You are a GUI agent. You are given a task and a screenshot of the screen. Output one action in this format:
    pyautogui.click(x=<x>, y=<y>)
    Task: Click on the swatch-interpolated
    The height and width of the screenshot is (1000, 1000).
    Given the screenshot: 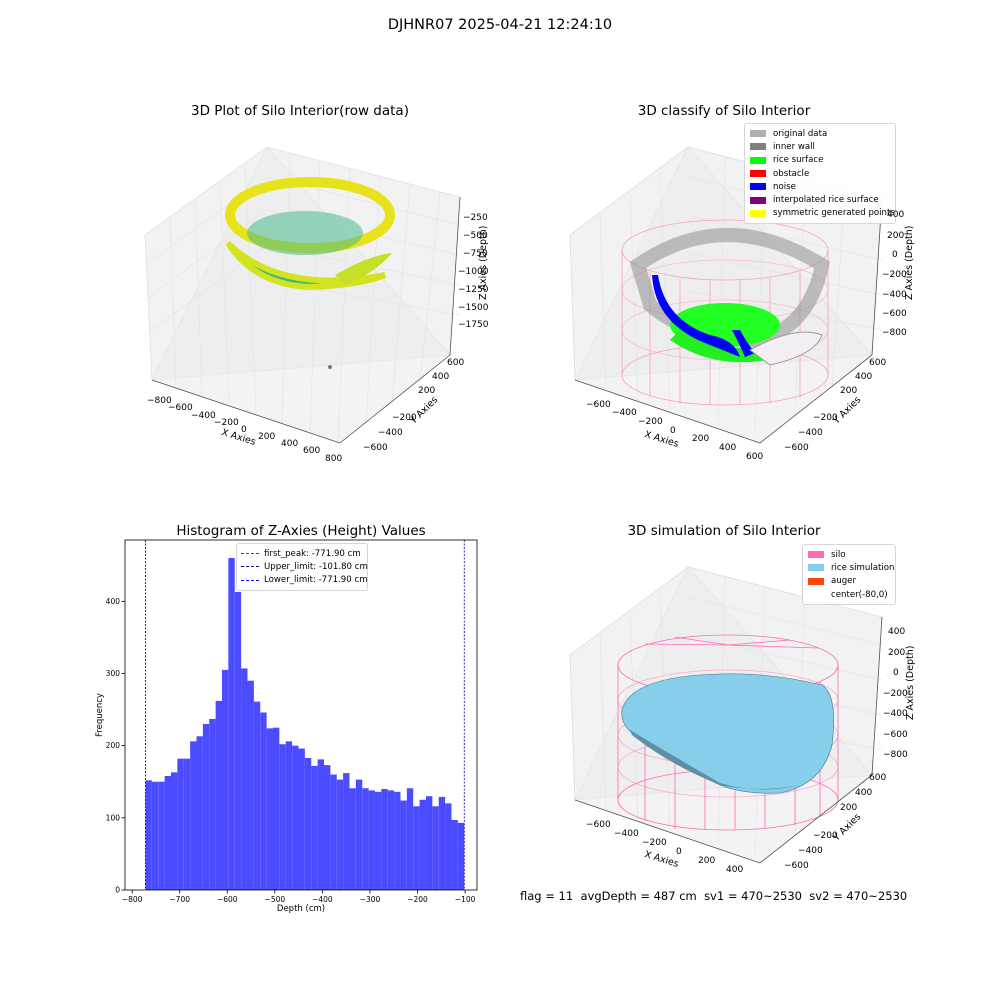 What is the action you would take?
    pyautogui.click(x=758, y=200)
    